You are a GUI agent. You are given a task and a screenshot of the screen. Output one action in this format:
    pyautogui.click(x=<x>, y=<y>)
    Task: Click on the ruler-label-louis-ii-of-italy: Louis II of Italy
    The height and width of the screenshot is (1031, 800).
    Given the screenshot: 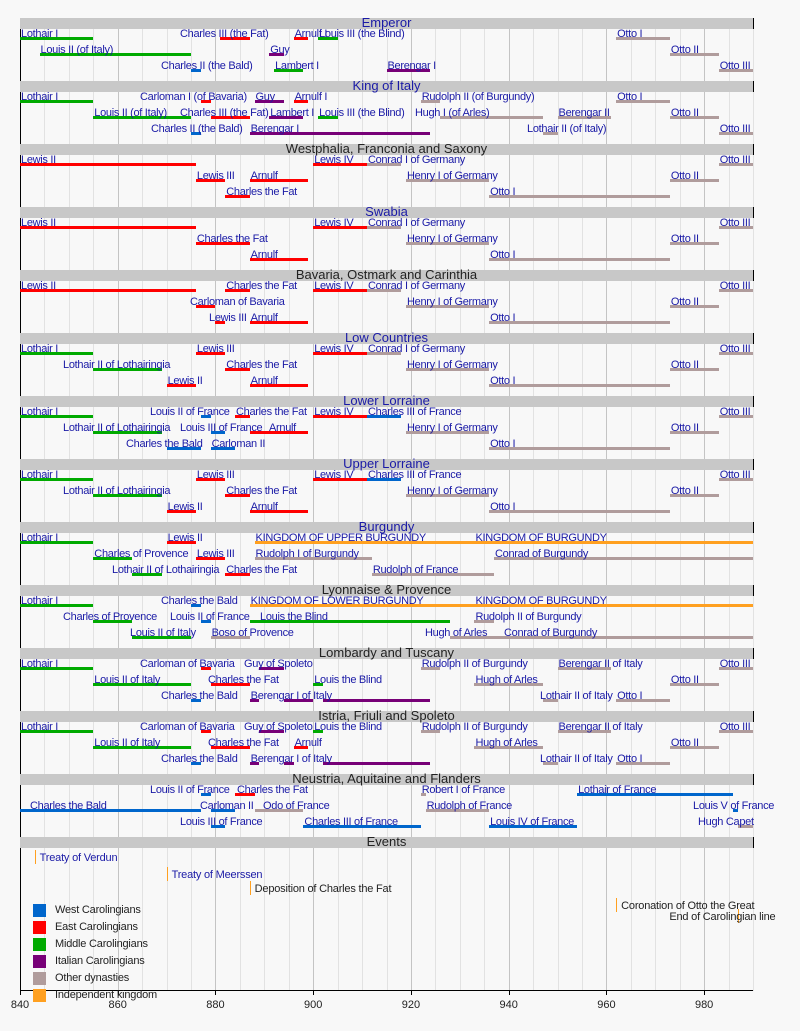 What is the action you would take?
    pyautogui.click(x=127, y=743)
    